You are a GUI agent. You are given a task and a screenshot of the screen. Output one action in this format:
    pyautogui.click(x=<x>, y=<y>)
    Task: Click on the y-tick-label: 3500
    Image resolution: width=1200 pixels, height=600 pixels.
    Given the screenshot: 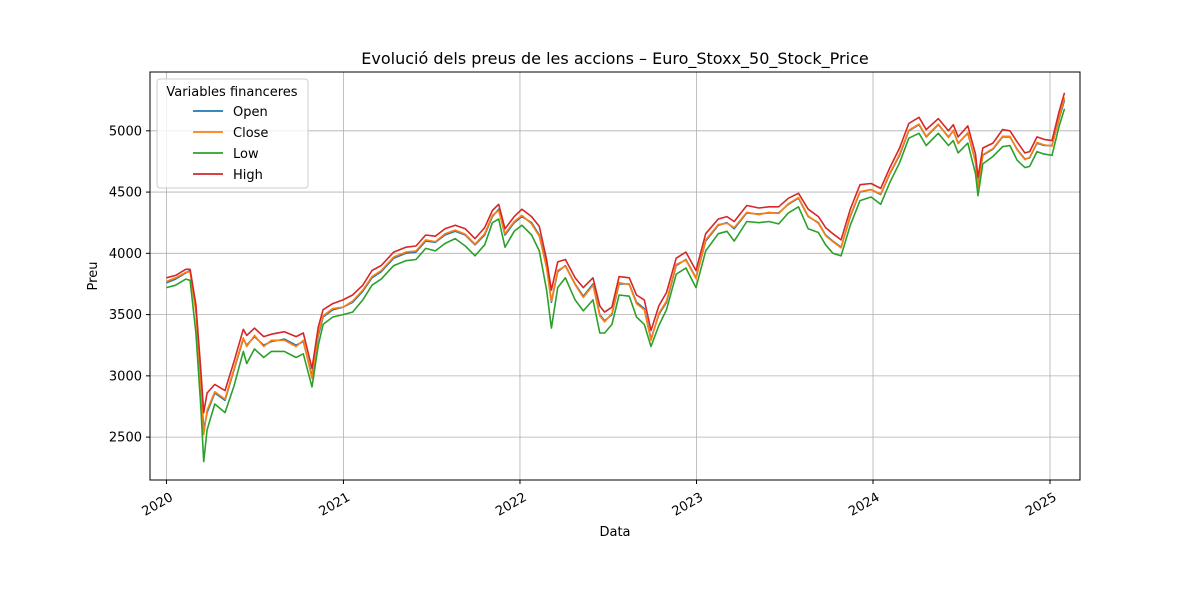 What is the action you would take?
    pyautogui.click(x=125, y=315)
    